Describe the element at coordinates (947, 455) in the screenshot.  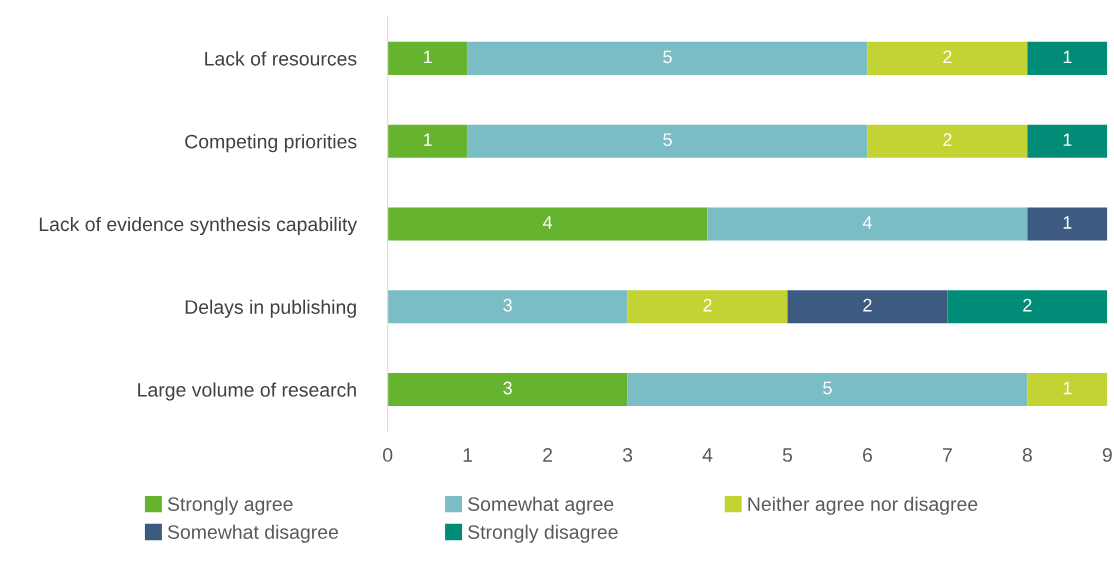
I see `x-tick-label: 7` at that location.